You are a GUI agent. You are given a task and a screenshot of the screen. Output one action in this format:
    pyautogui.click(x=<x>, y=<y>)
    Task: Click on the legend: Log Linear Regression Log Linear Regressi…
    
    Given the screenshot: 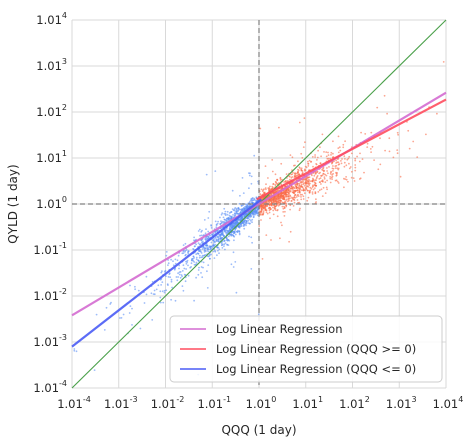 What is the action you would take?
    pyautogui.click(x=306, y=349)
    